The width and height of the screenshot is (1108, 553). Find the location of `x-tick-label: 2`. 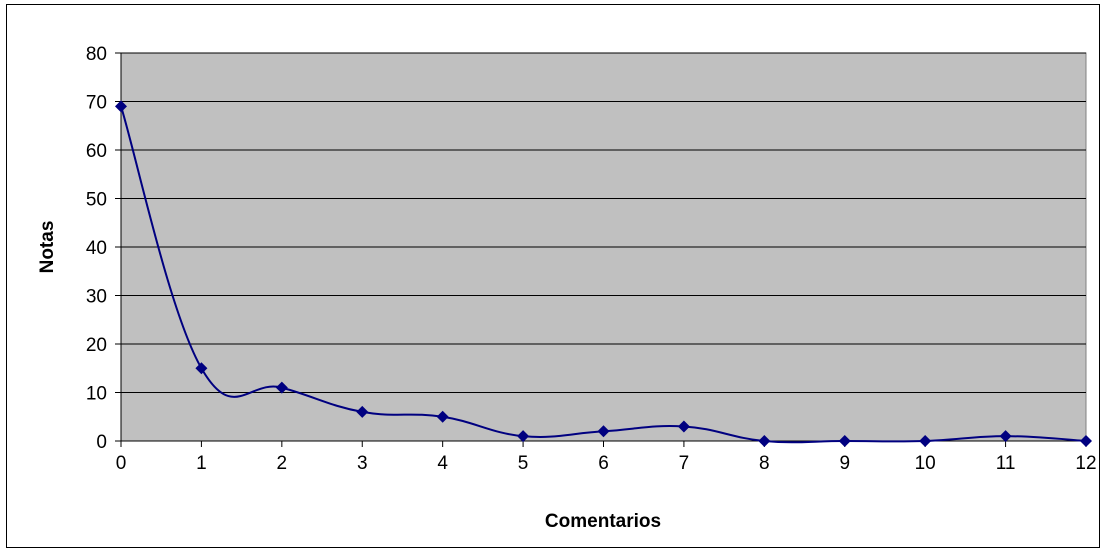

x-tick-label: 2 is located at coordinates (282, 463).